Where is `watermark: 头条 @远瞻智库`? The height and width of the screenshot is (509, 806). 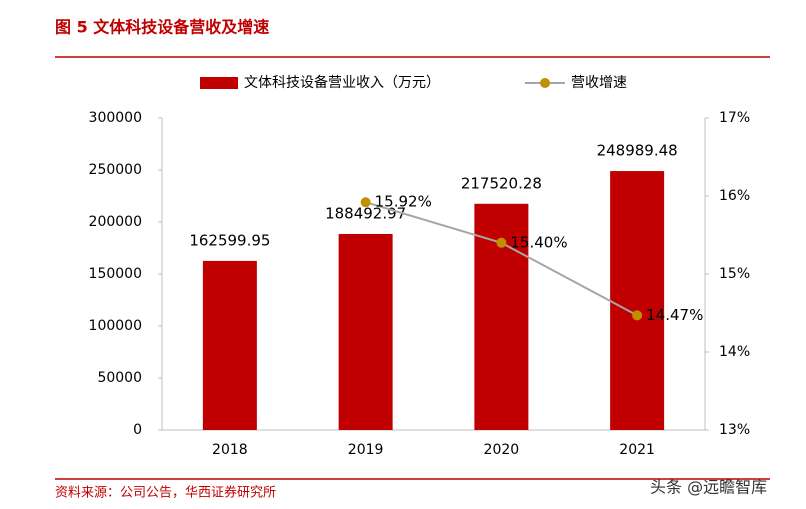 watermark: 头条 @远瞻智库 is located at coordinates (708, 487).